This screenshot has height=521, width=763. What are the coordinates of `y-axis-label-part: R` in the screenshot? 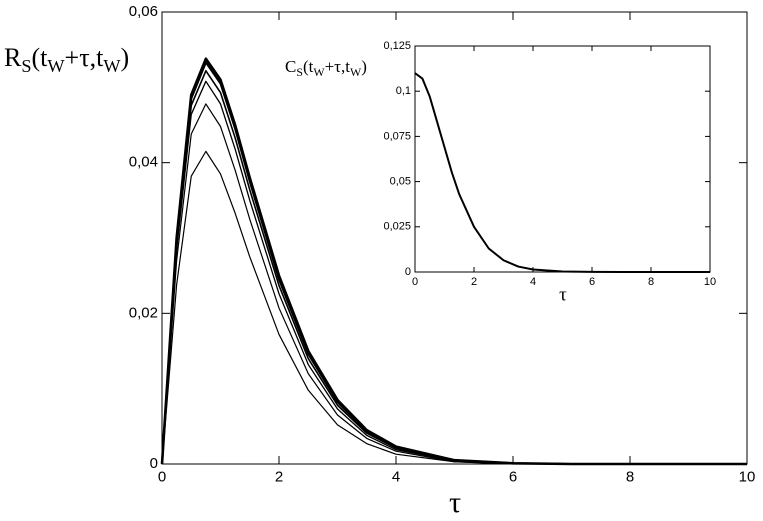 It's located at (13, 57).